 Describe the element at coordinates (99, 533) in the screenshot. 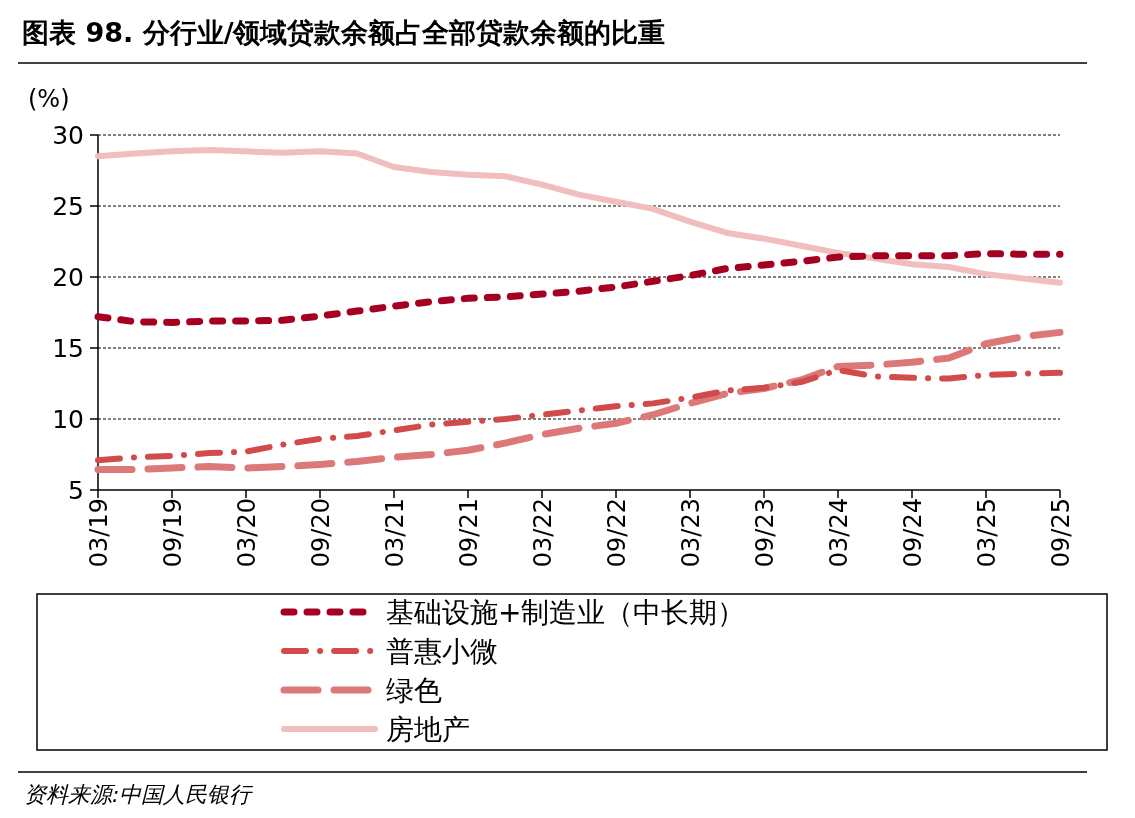

I see `x-tick-label: 03/19` at that location.